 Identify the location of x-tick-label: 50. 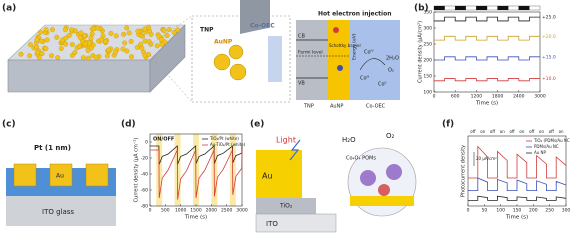
(484, 211).